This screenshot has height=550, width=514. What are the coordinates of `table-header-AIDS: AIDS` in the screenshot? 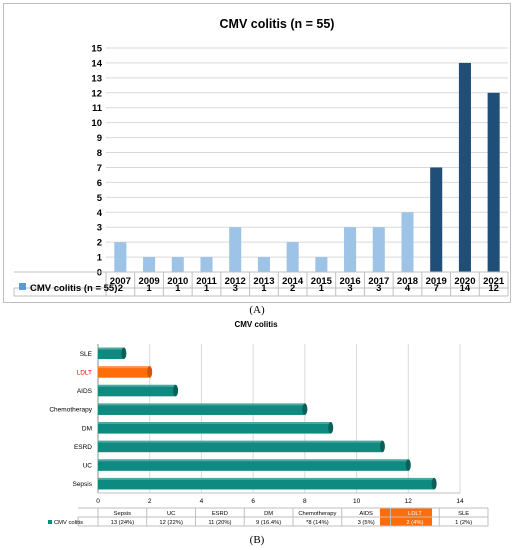 It's located at (366, 514).